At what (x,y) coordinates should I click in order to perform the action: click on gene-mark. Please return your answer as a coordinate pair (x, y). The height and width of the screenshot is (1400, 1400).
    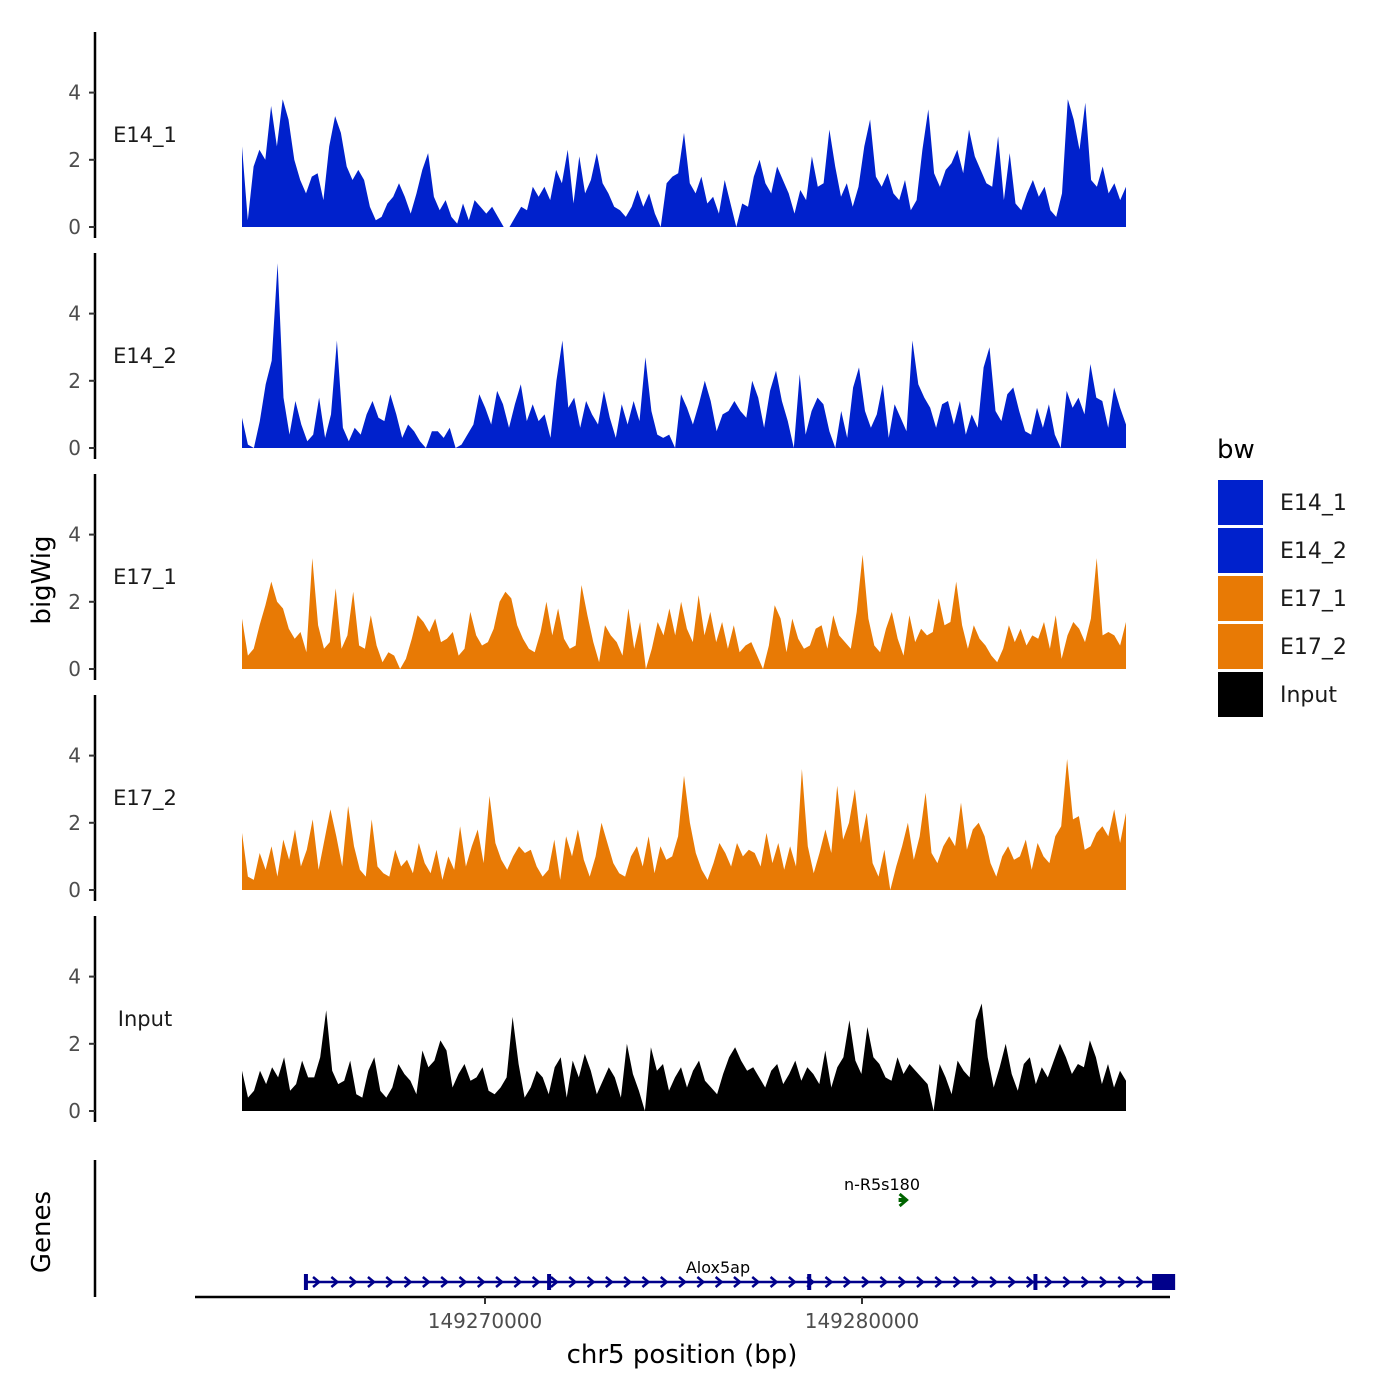
    Looking at the image, I should click on (903, 1200).